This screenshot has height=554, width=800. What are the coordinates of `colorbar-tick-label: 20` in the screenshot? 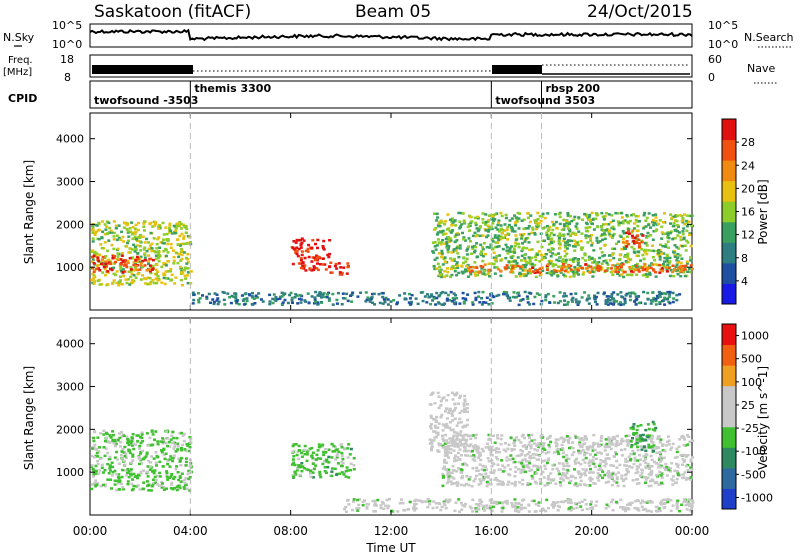 It's located at (748, 188).